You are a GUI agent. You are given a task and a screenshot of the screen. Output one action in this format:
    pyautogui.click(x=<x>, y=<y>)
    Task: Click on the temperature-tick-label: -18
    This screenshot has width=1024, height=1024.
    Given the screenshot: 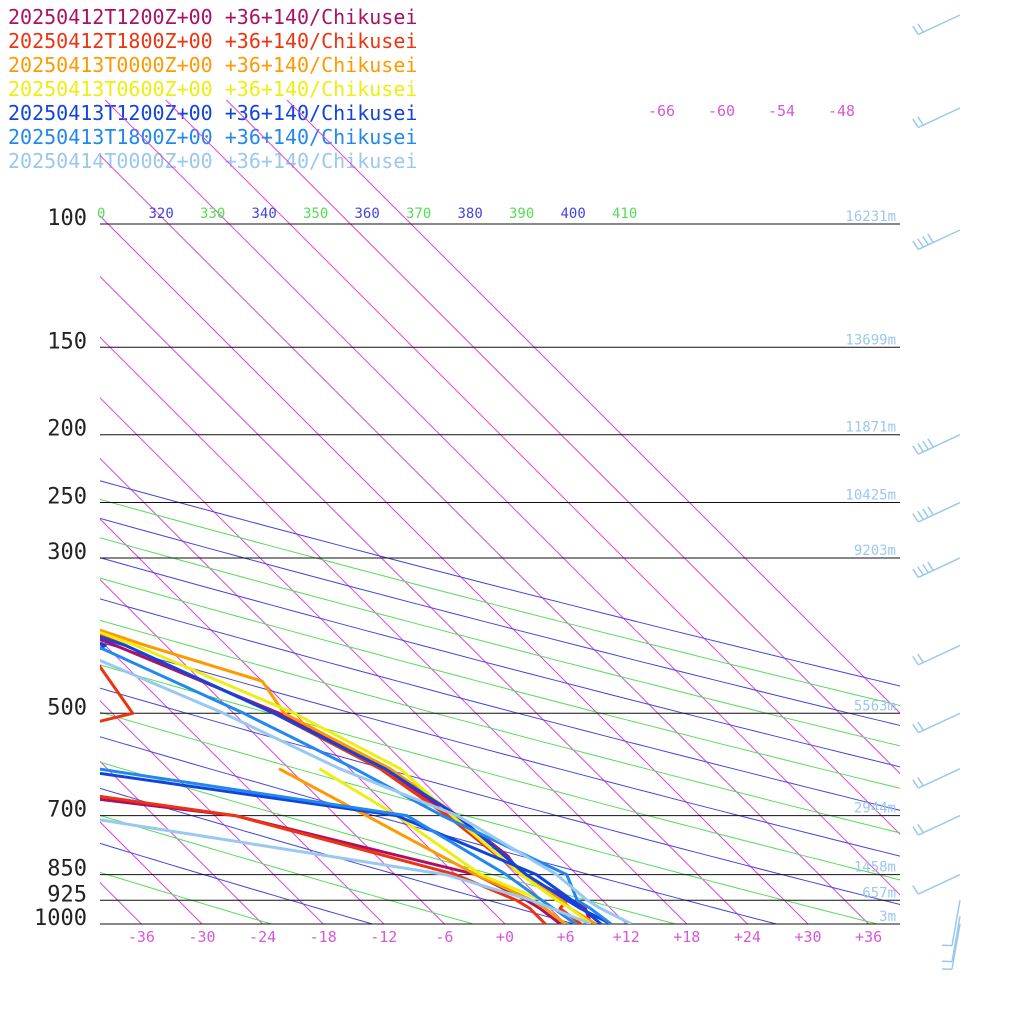 What is the action you would take?
    pyautogui.click(x=323, y=937)
    